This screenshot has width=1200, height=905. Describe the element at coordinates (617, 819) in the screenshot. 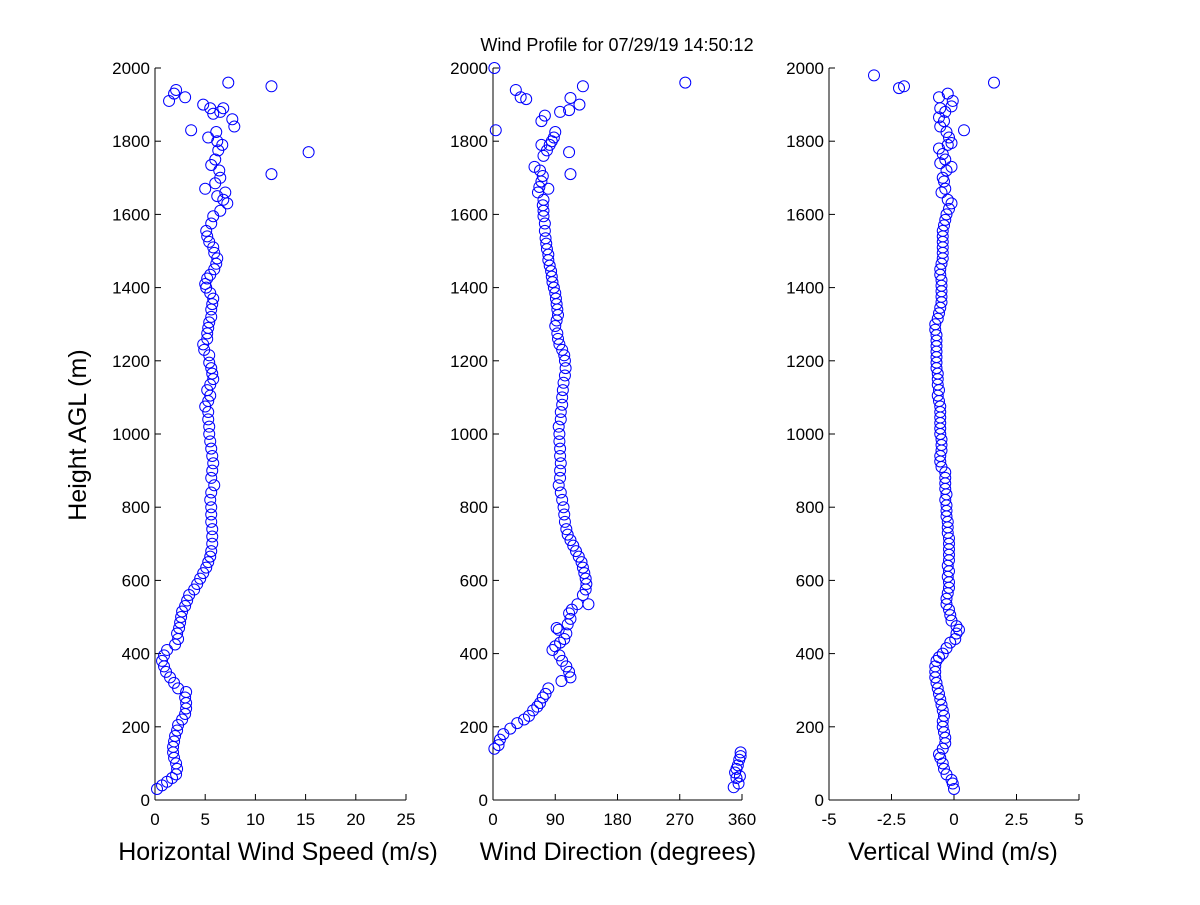

I see `x-tick-label: 180` at that location.